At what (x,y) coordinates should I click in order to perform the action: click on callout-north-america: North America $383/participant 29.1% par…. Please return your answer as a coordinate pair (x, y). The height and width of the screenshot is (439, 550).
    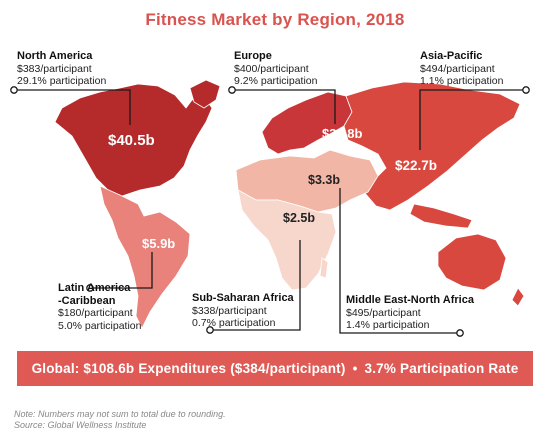
    Looking at the image, I should click on (61, 69).